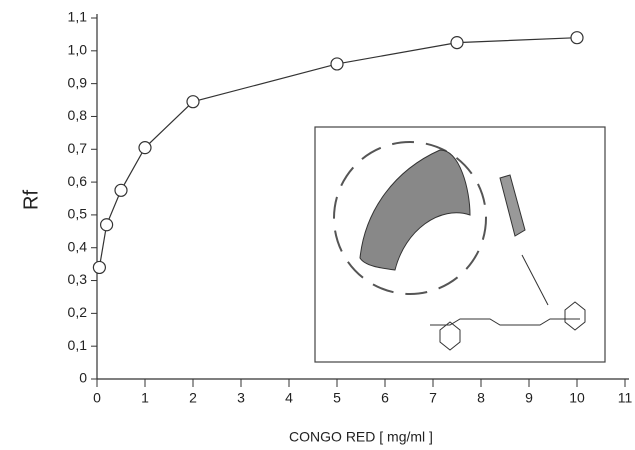 This screenshot has width=635, height=450. What do you see at coordinates (508, 326) in the screenshot?
I see `structure-formula` at bounding box center [508, 326].